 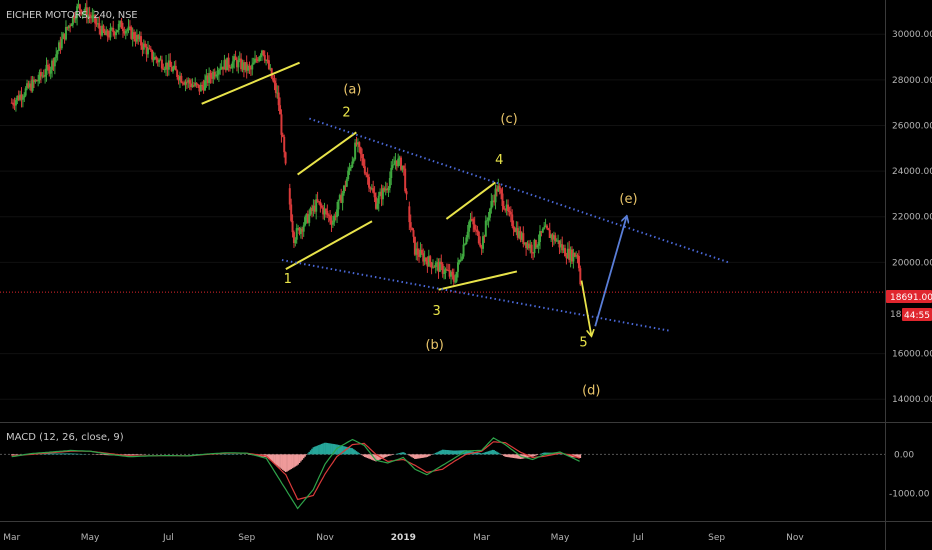 What do you see at coordinates (909, 474) in the screenshot?
I see `macd-y-axis-labels: 0.00 -1000.00` at bounding box center [909, 474].